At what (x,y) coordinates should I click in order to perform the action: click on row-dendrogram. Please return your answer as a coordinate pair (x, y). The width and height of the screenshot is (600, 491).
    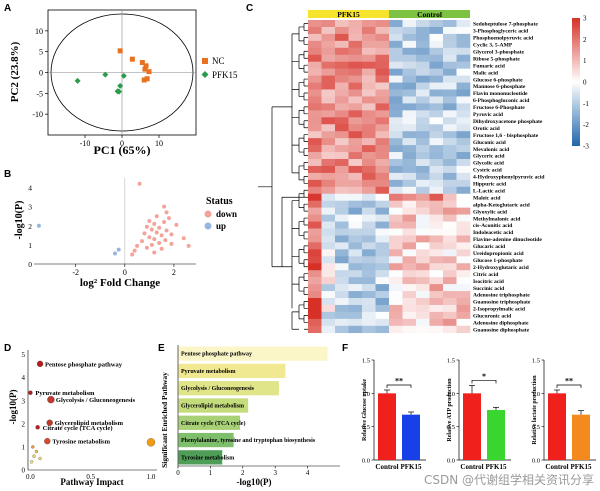
    Looking at the image, I should click on (283, 176).